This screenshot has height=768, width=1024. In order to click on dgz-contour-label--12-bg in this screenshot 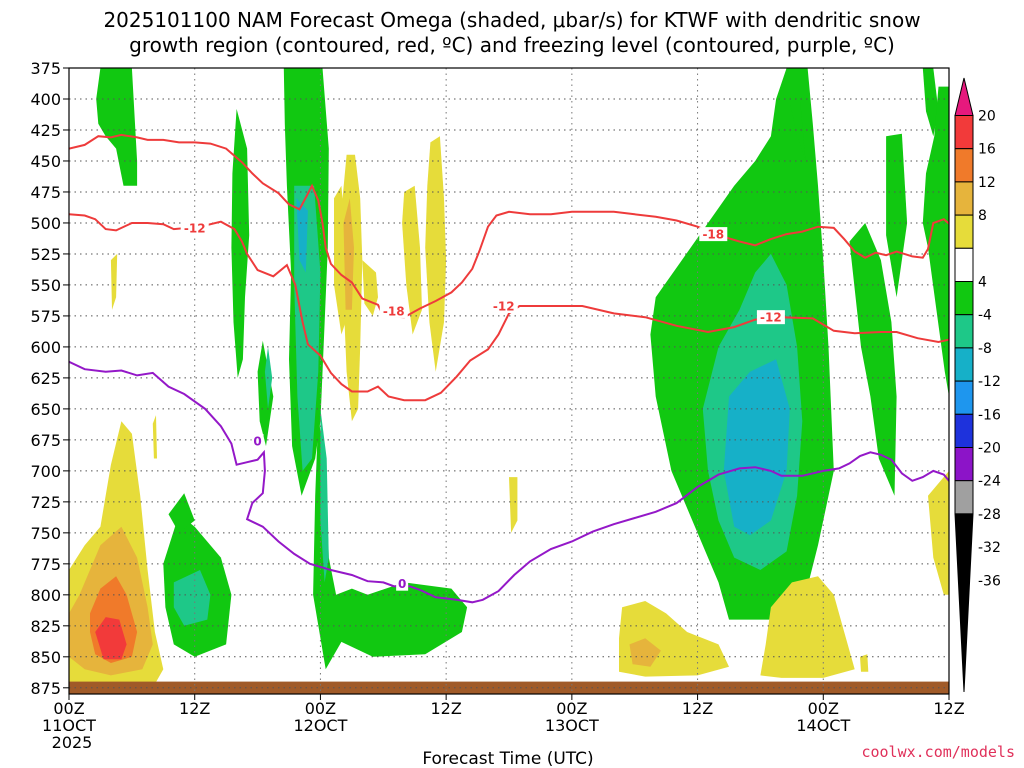, I will do `click(194, 227)`.